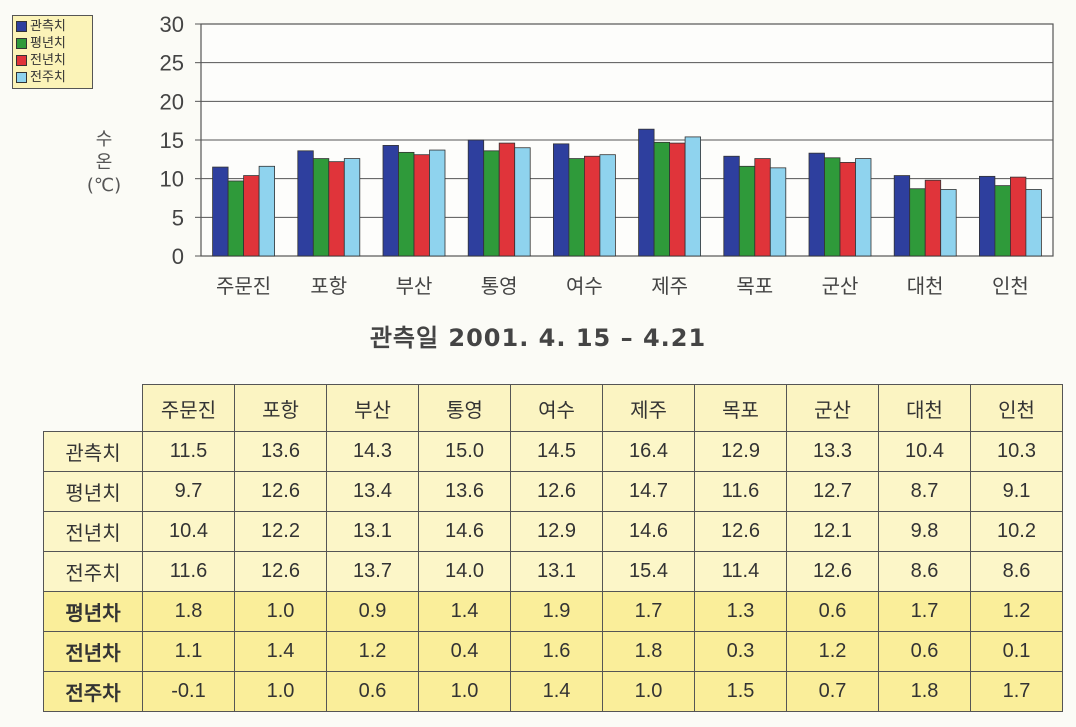 The width and height of the screenshot is (1076, 727). What do you see at coordinates (924, 571) in the screenshot?
I see `table-cell: 8.6` at bounding box center [924, 571].